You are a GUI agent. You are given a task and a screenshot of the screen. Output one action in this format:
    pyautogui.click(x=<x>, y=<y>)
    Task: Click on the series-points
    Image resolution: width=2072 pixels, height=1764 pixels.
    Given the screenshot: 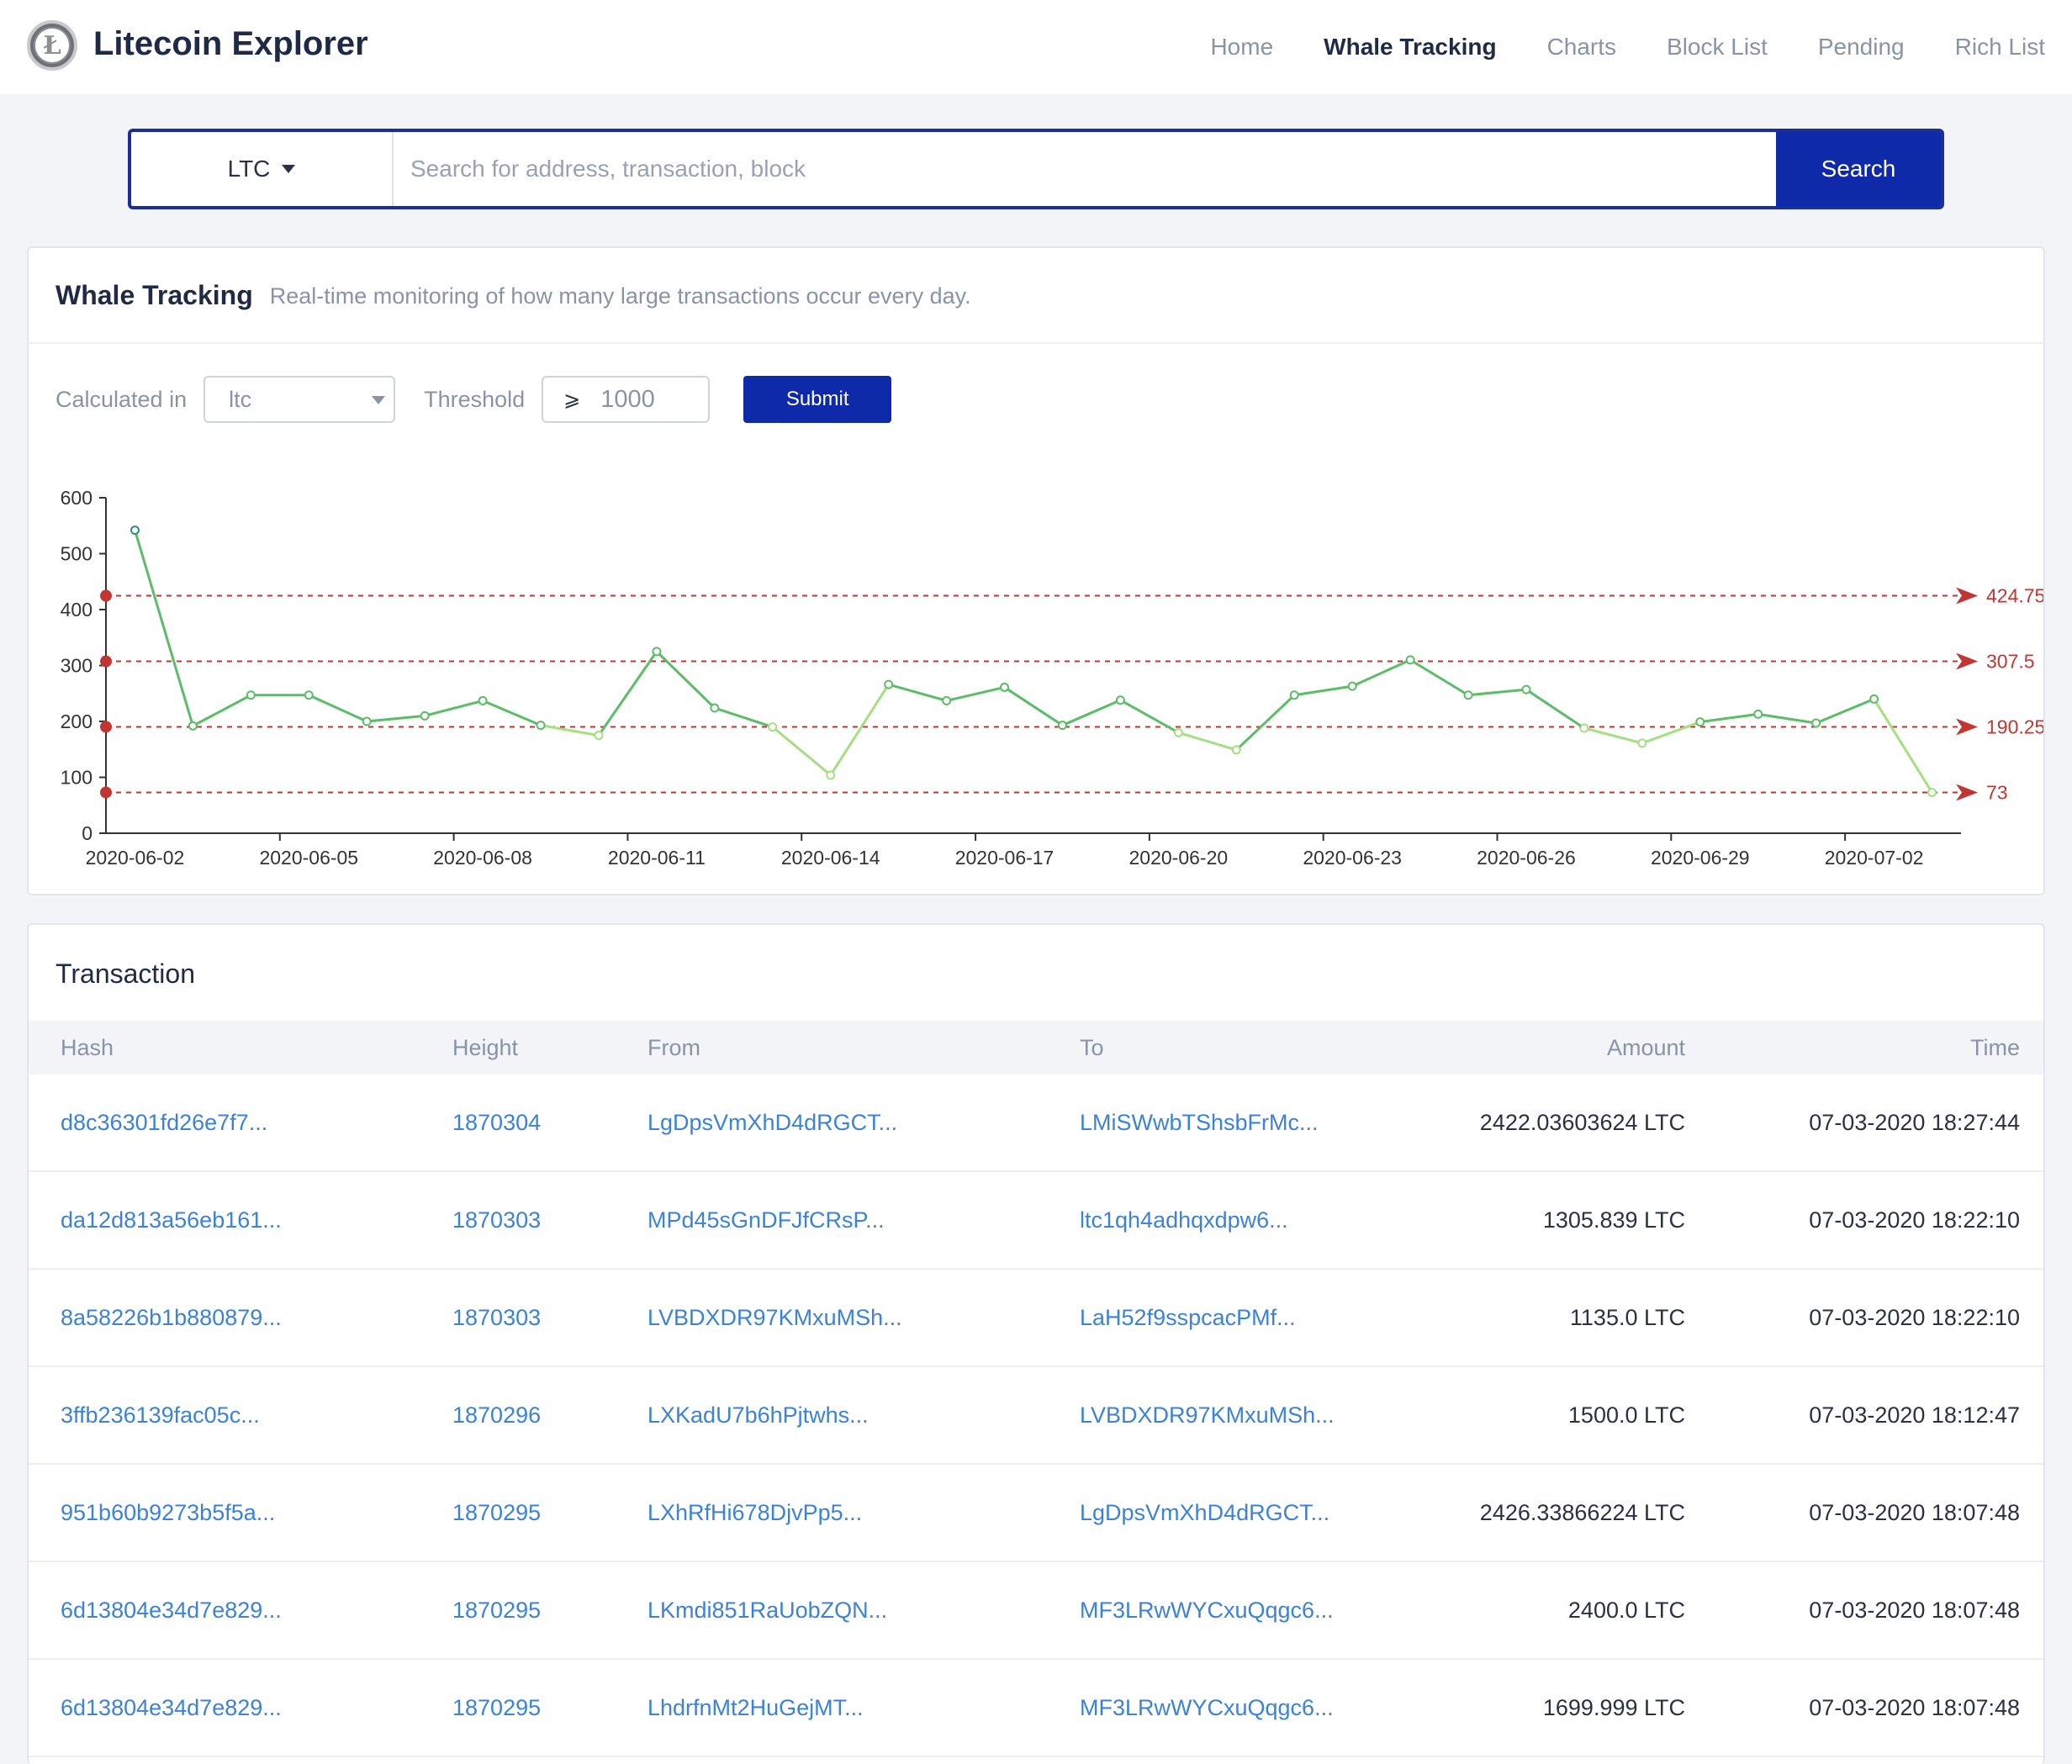 What is the action you would take?
    pyautogui.click(x=1033, y=661)
    